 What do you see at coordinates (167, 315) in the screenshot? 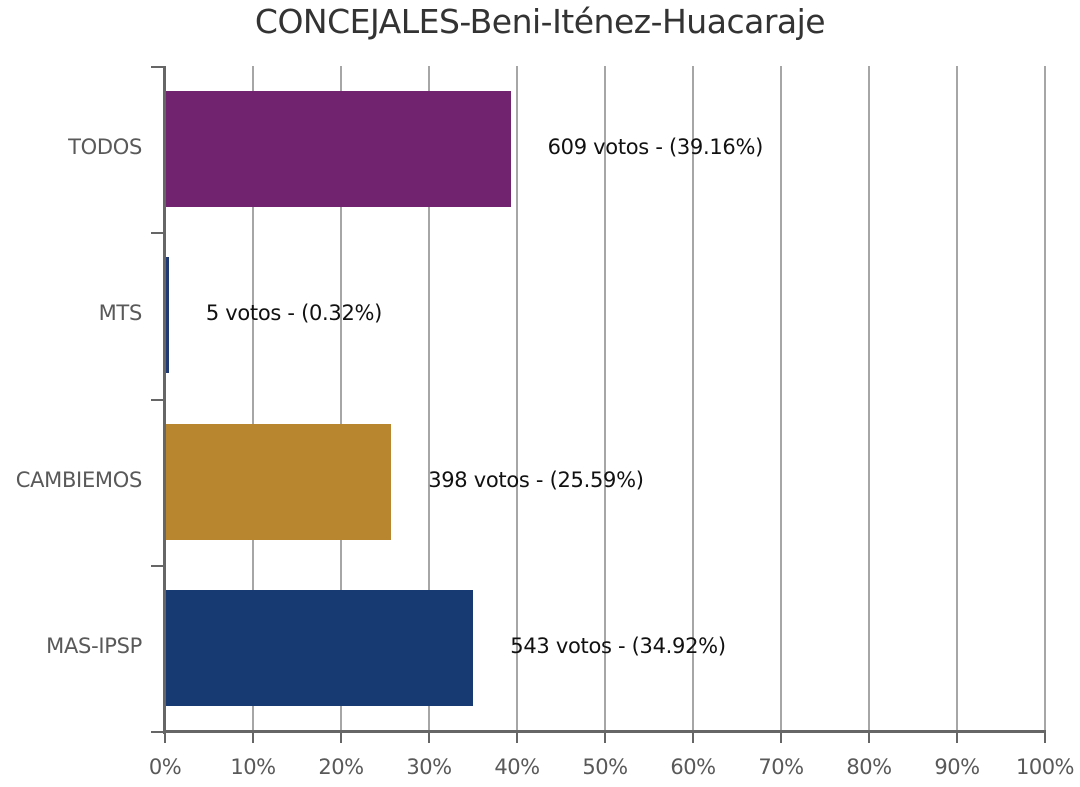
I see `bar-mts` at bounding box center [167, 315].